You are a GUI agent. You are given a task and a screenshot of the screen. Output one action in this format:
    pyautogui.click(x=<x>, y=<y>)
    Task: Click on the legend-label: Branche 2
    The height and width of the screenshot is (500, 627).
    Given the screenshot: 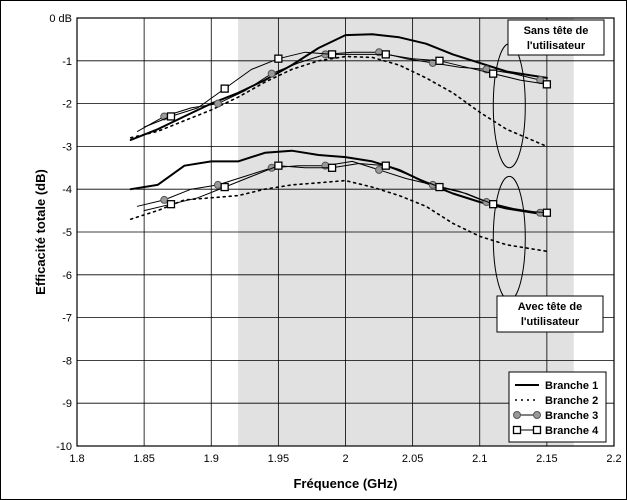 What is the action you would take?
    pyautogui.click(x=571, y=401)
    